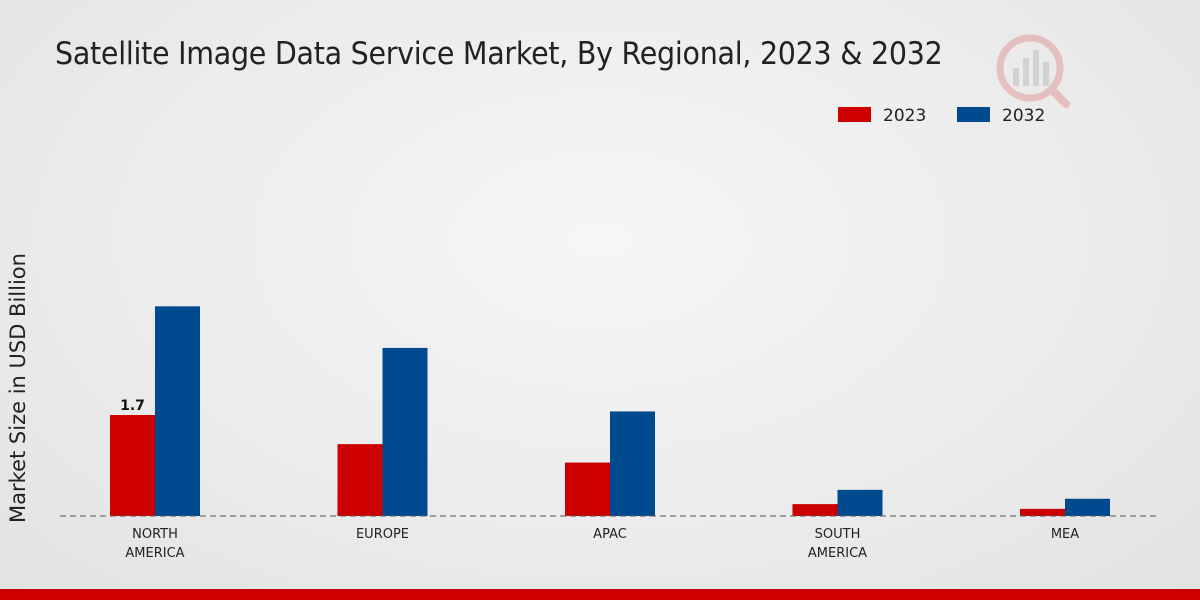 Image resolution: width=1200 pixels, height=600 pixels. I want to click on bar-europe-2023, so click(360, 480).